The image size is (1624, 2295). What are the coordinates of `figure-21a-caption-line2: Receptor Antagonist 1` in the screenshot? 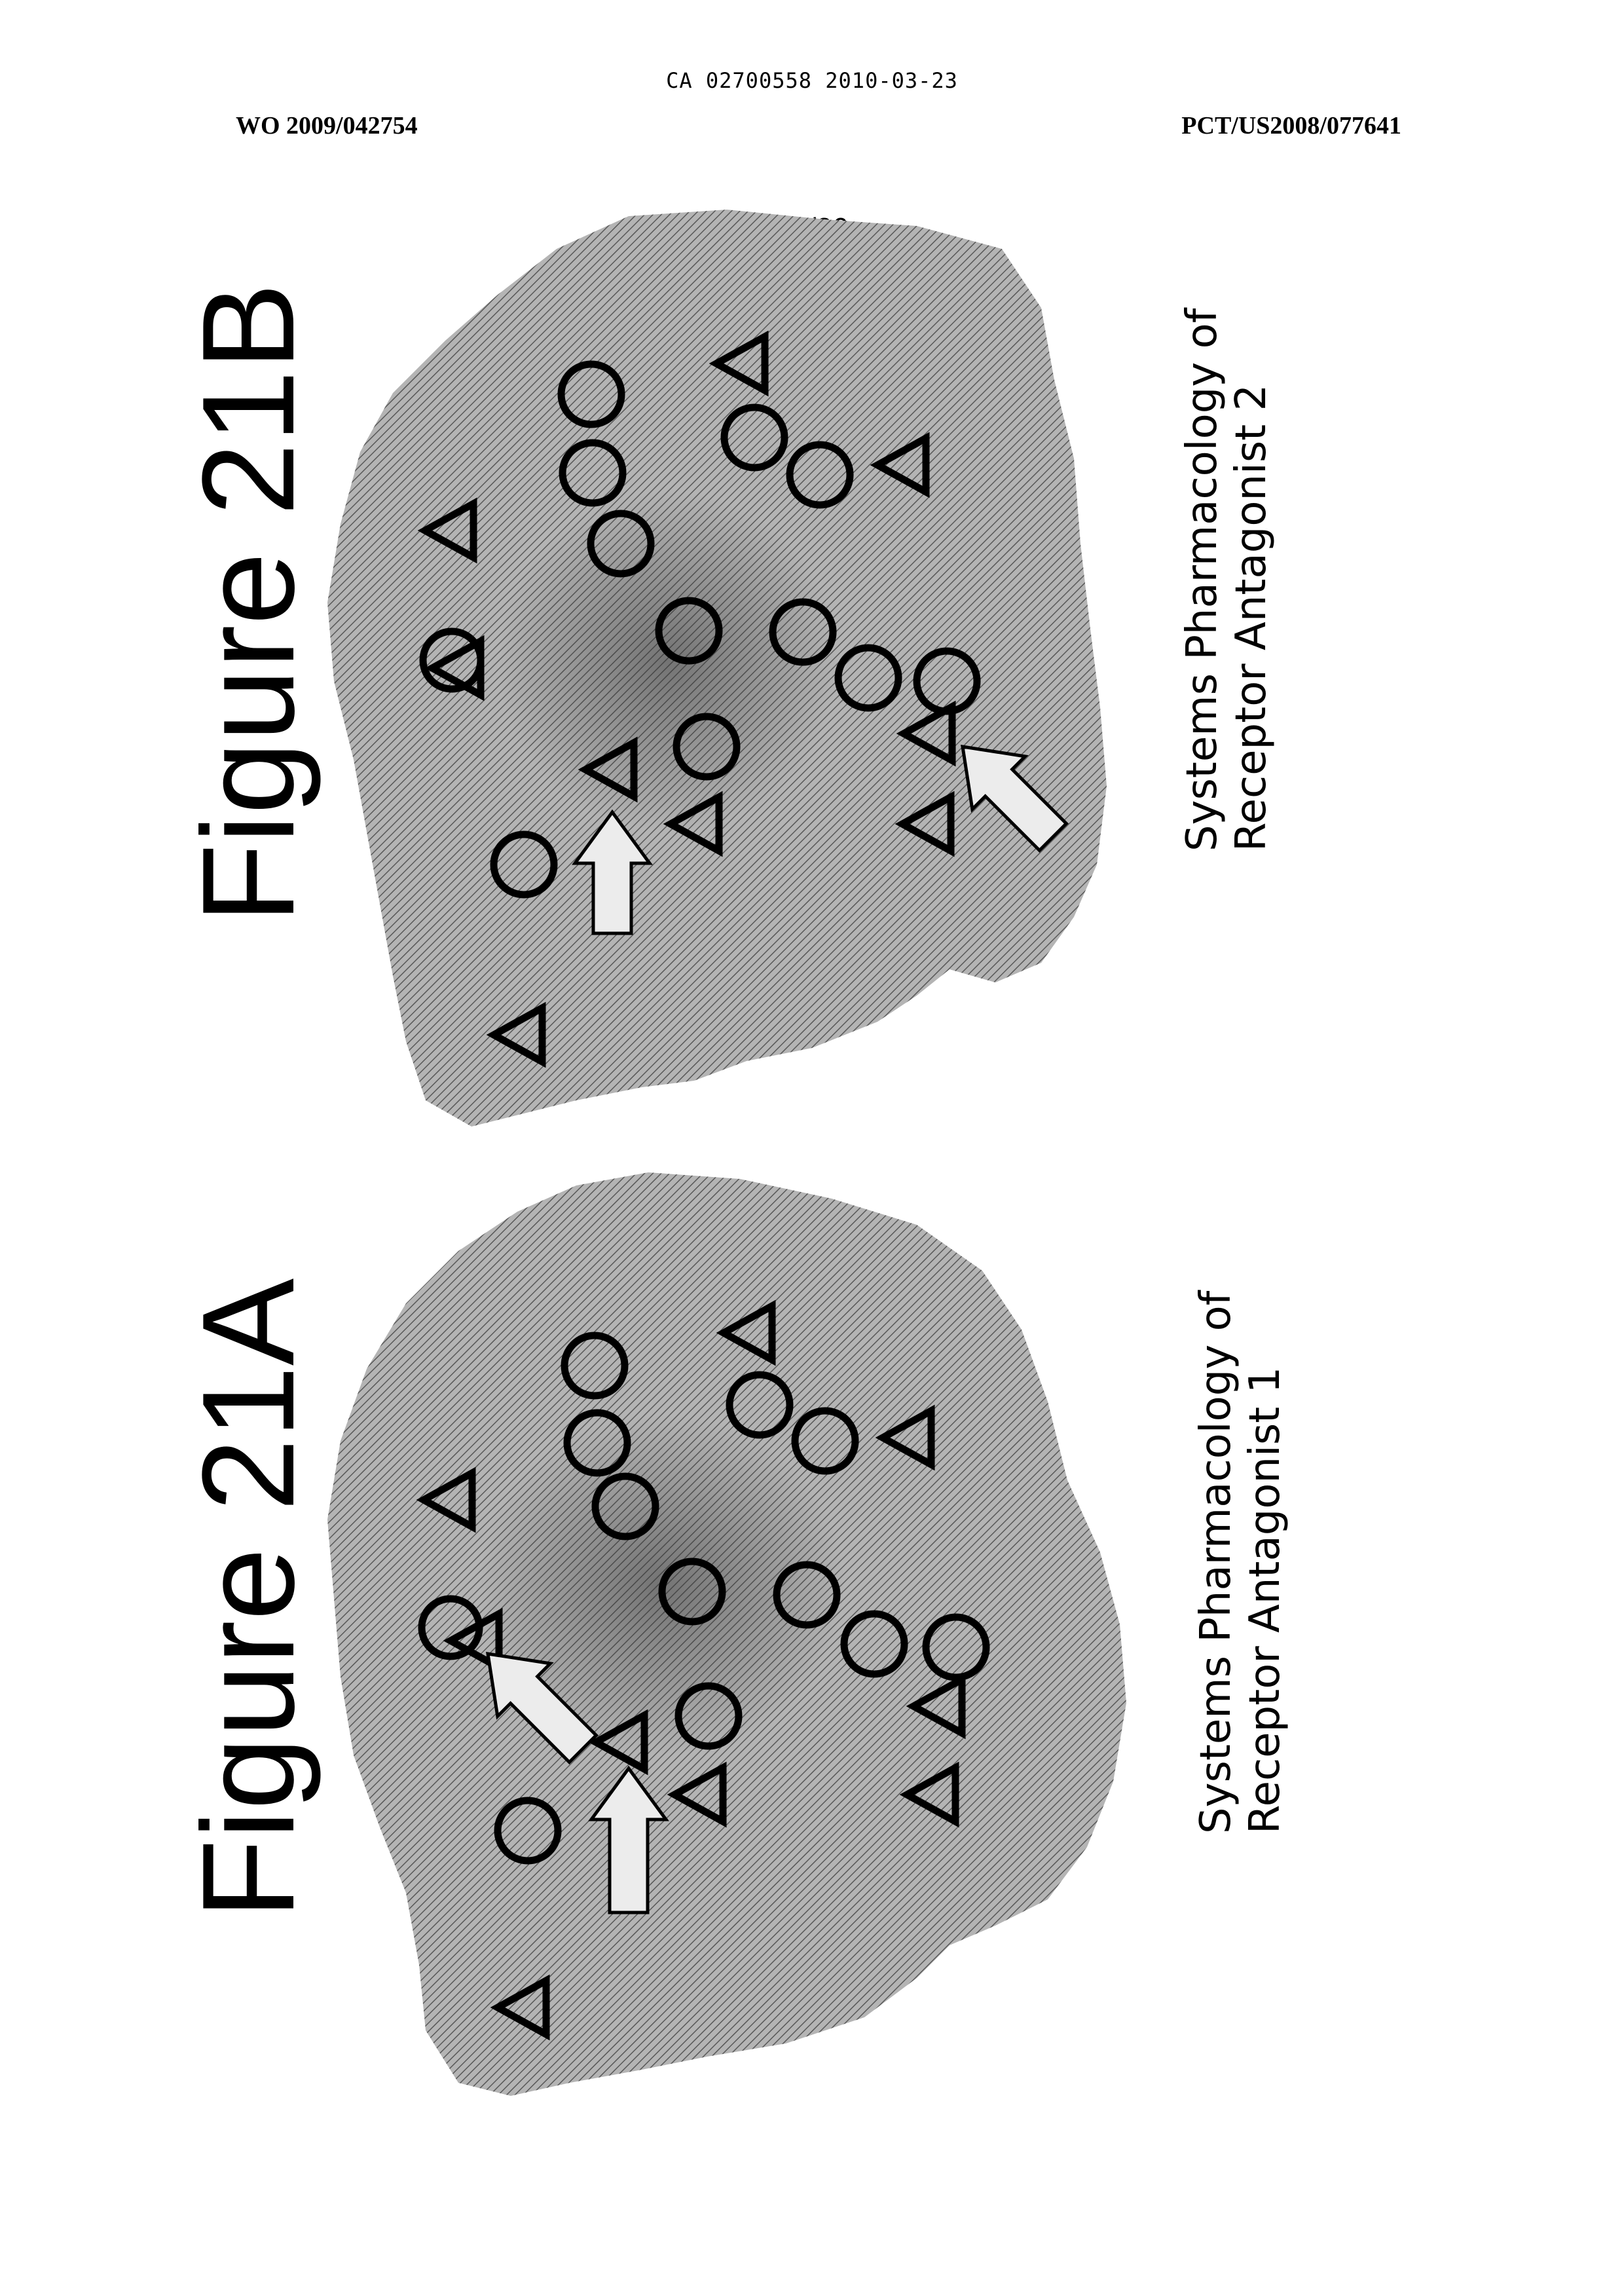 It's located at (1265, 1600).